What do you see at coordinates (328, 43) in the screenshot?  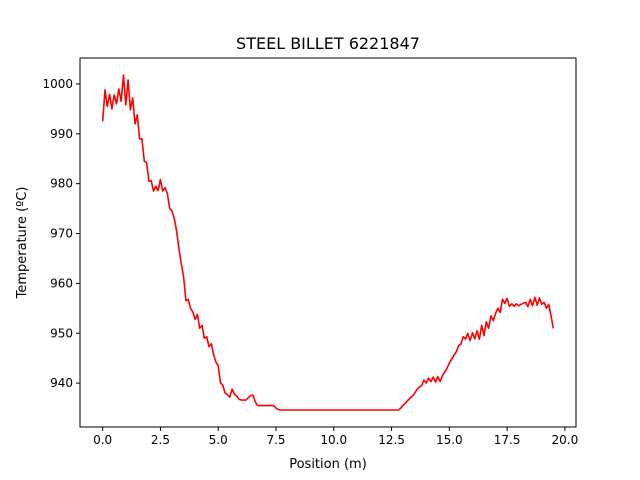 I see `chart-title: STEEL BILLET 6221847` at bounding box center [328, 43].